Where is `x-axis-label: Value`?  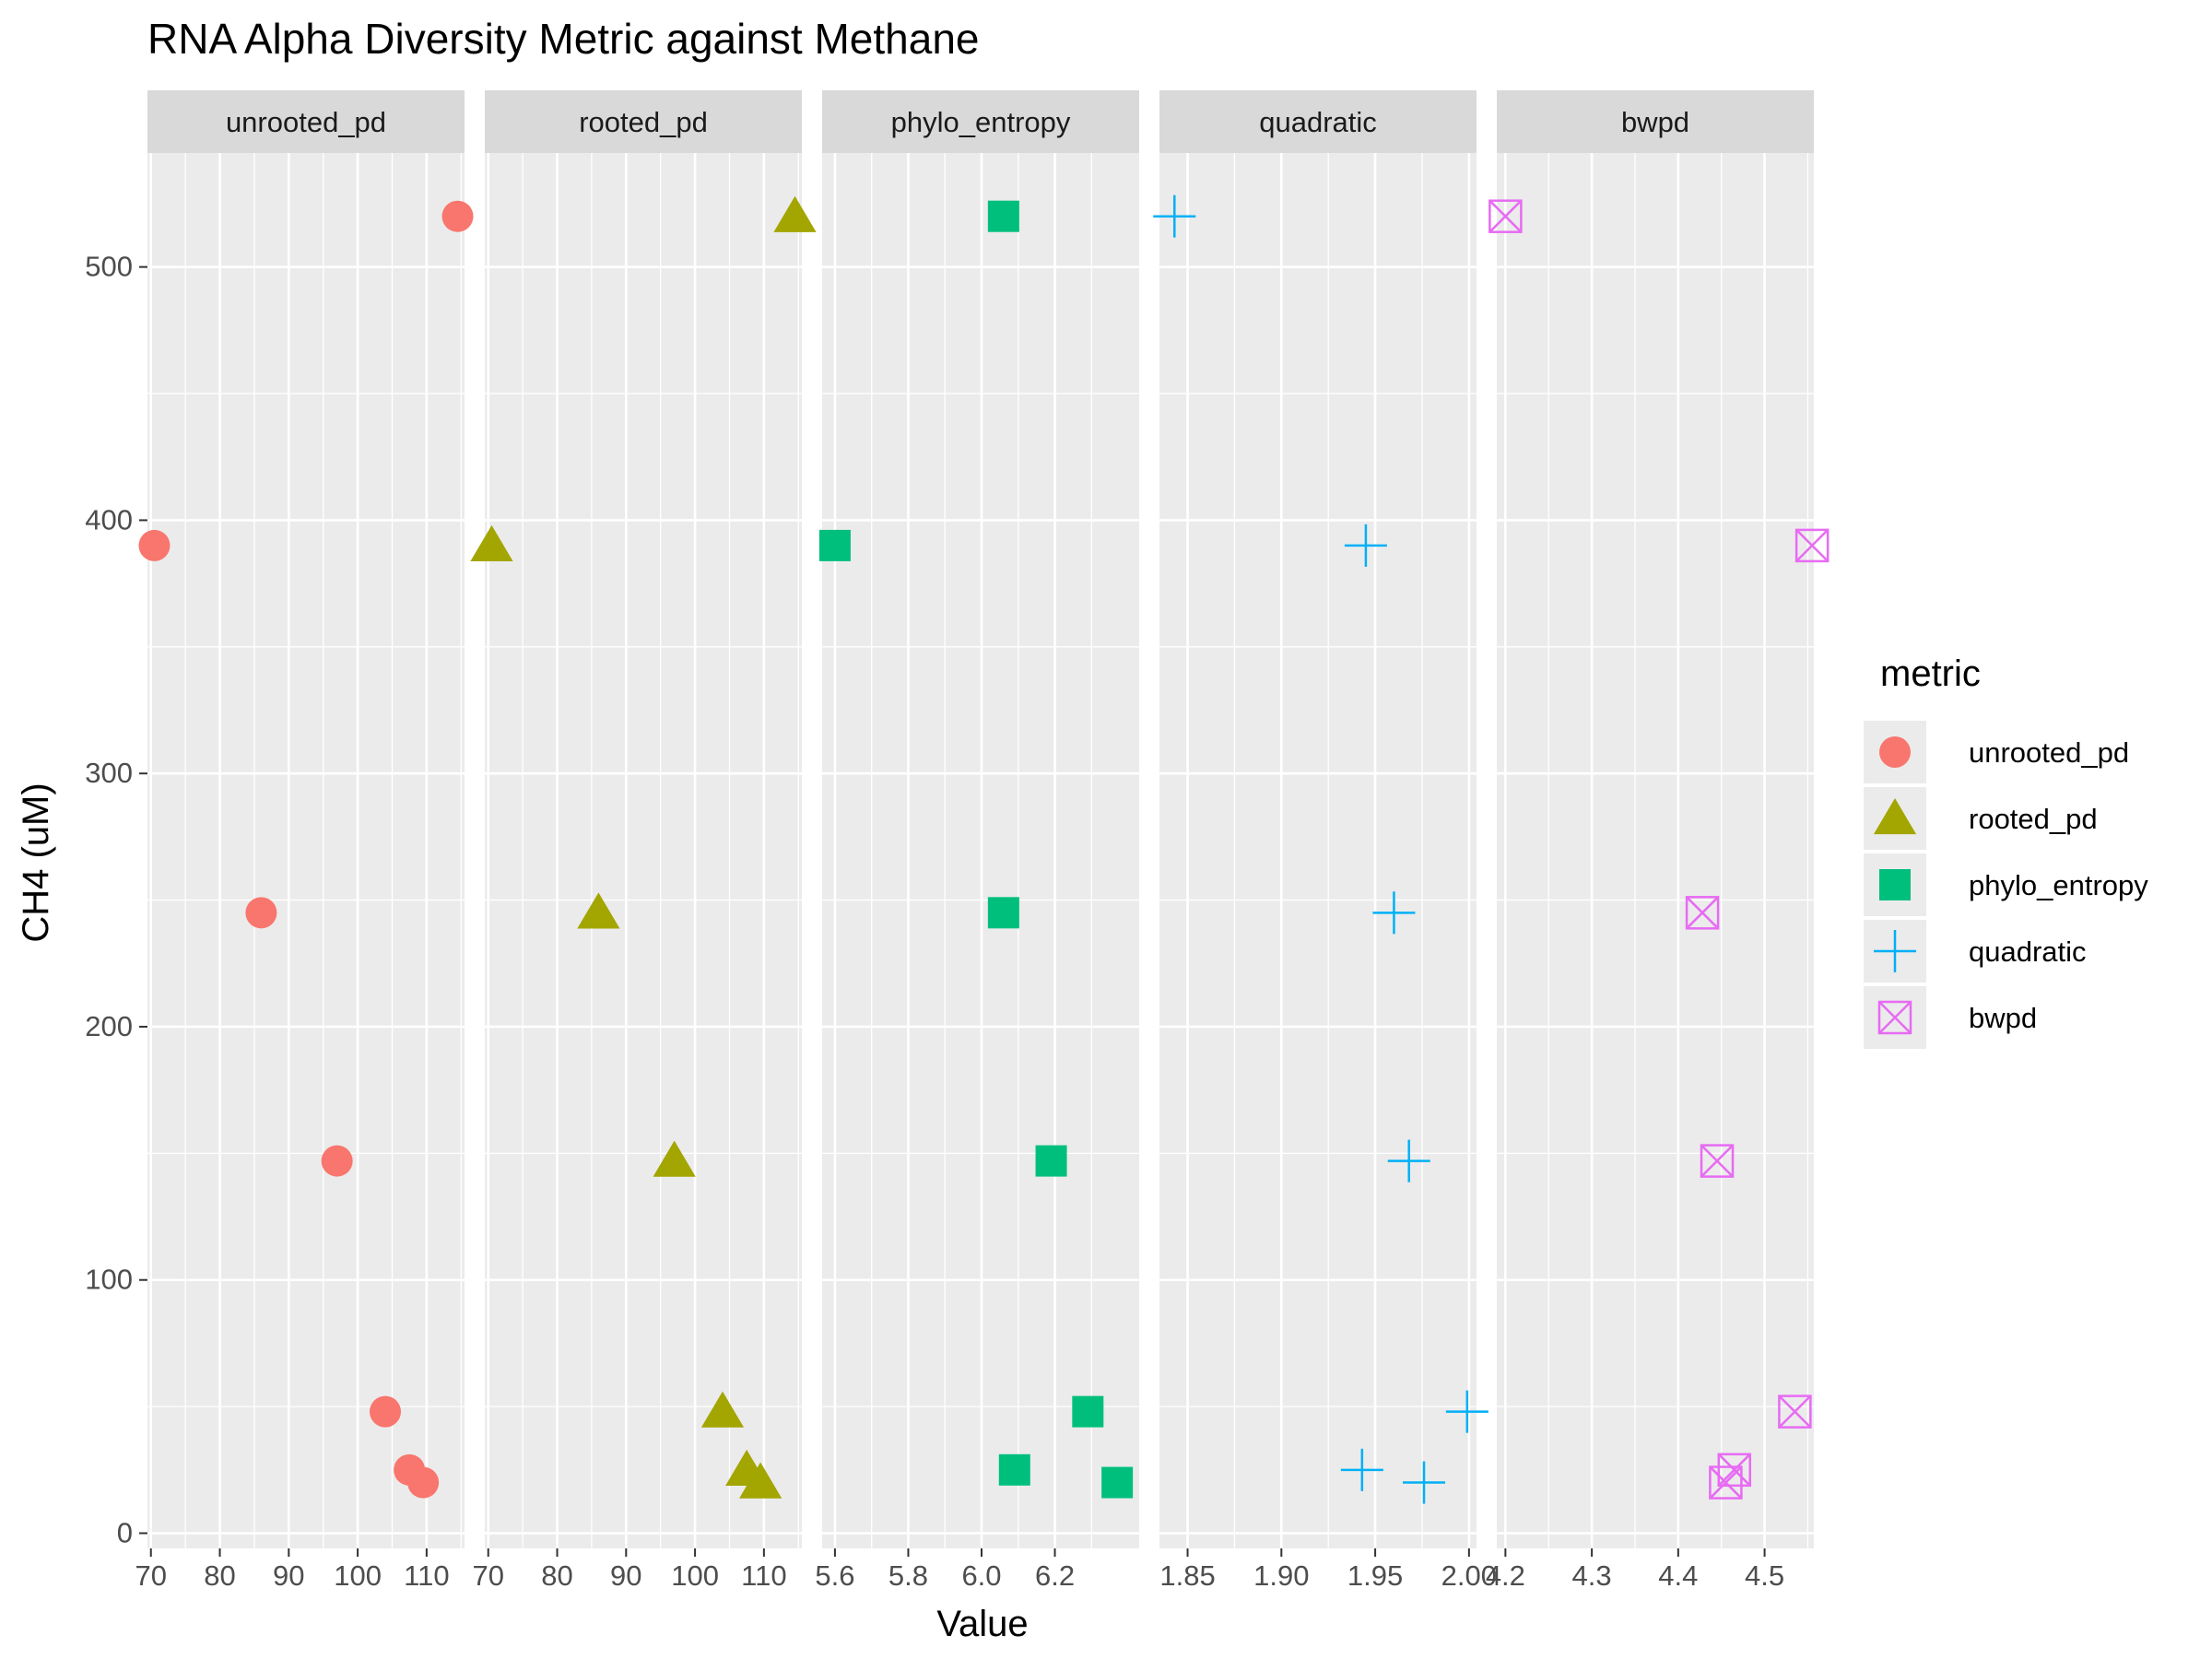
x-axis-label: Value is located at coordinates (982, 1624).